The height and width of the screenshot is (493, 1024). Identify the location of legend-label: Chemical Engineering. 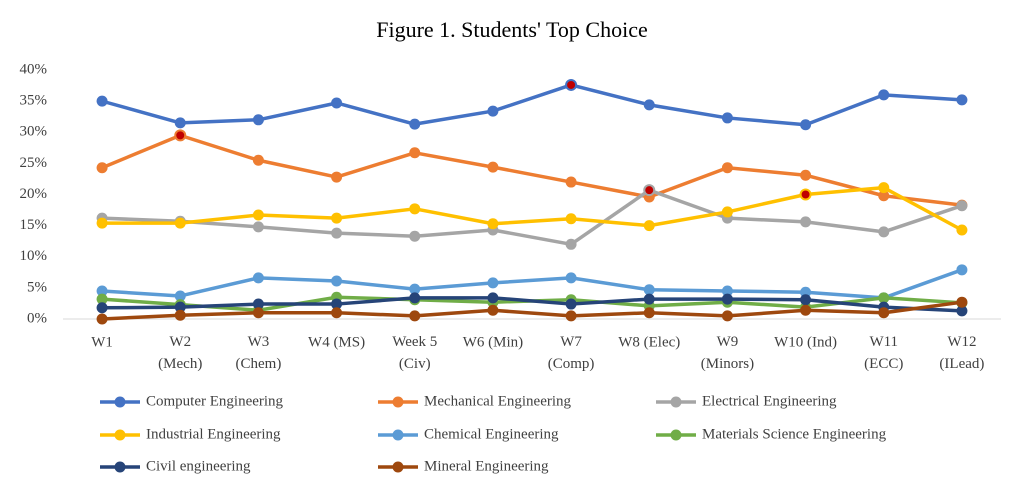
(491, 434).